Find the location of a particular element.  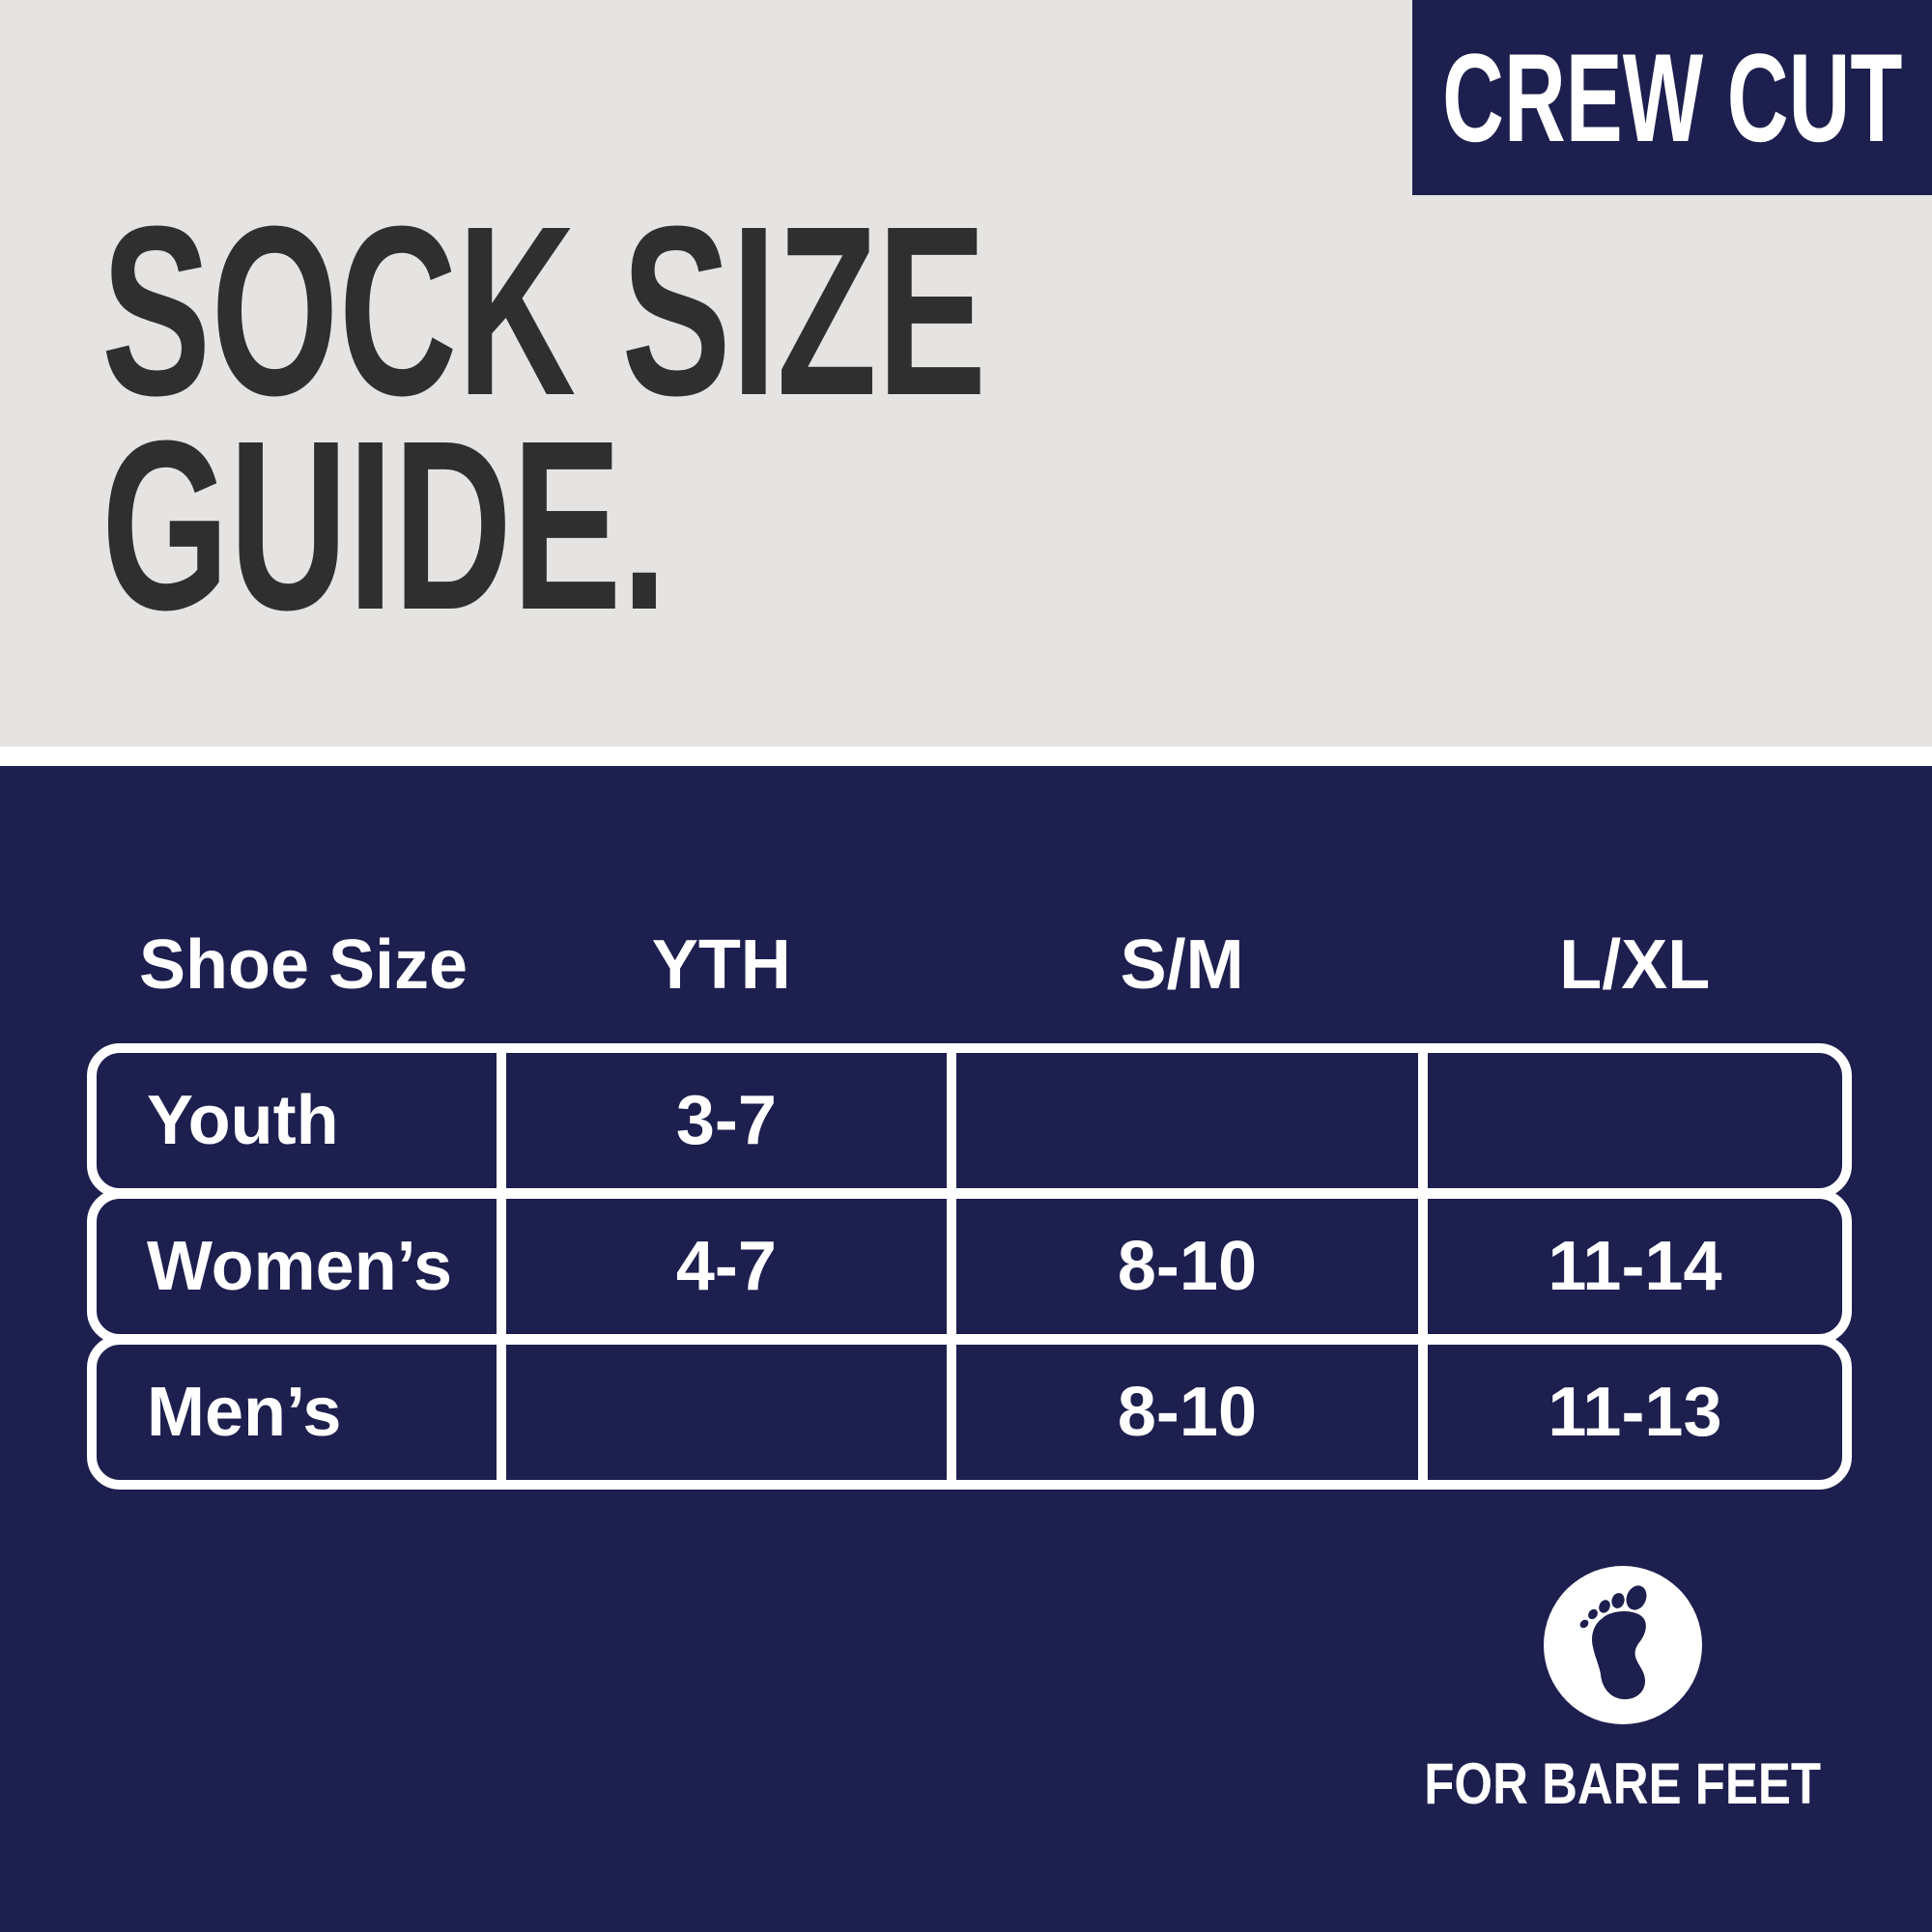

row-label-womens: Women’s is located at coordinates (300, 1266).